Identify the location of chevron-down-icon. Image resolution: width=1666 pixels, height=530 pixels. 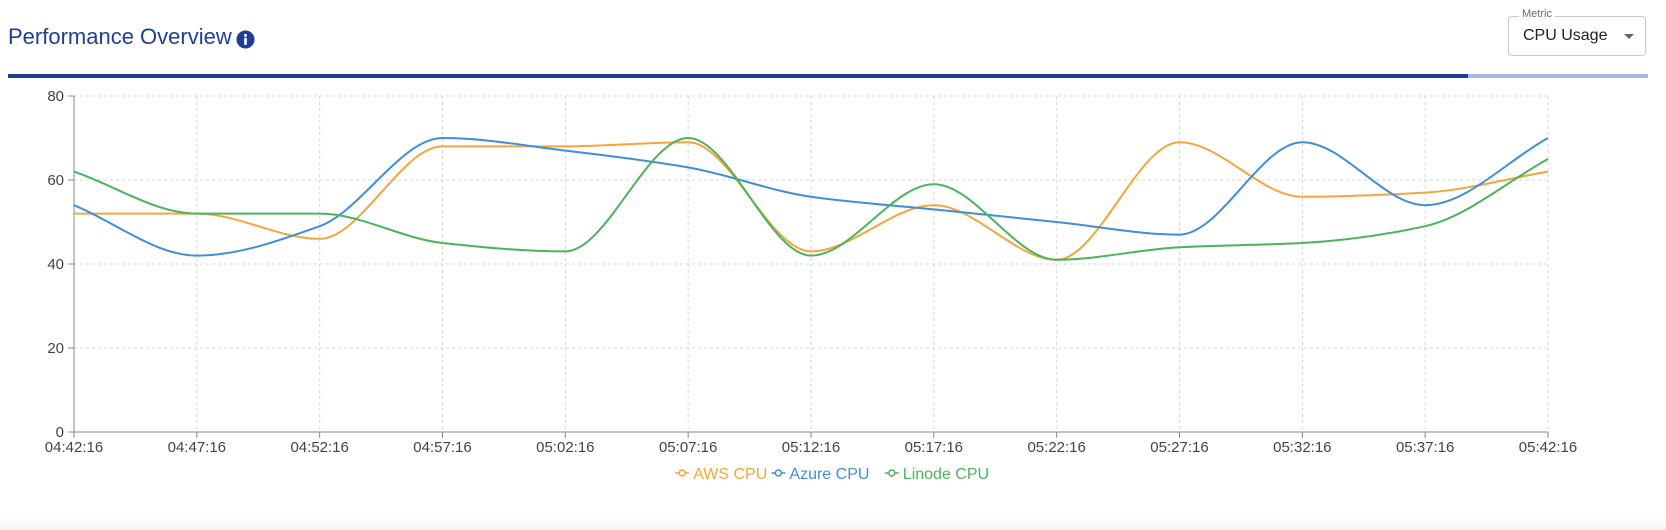
(1629, 36).